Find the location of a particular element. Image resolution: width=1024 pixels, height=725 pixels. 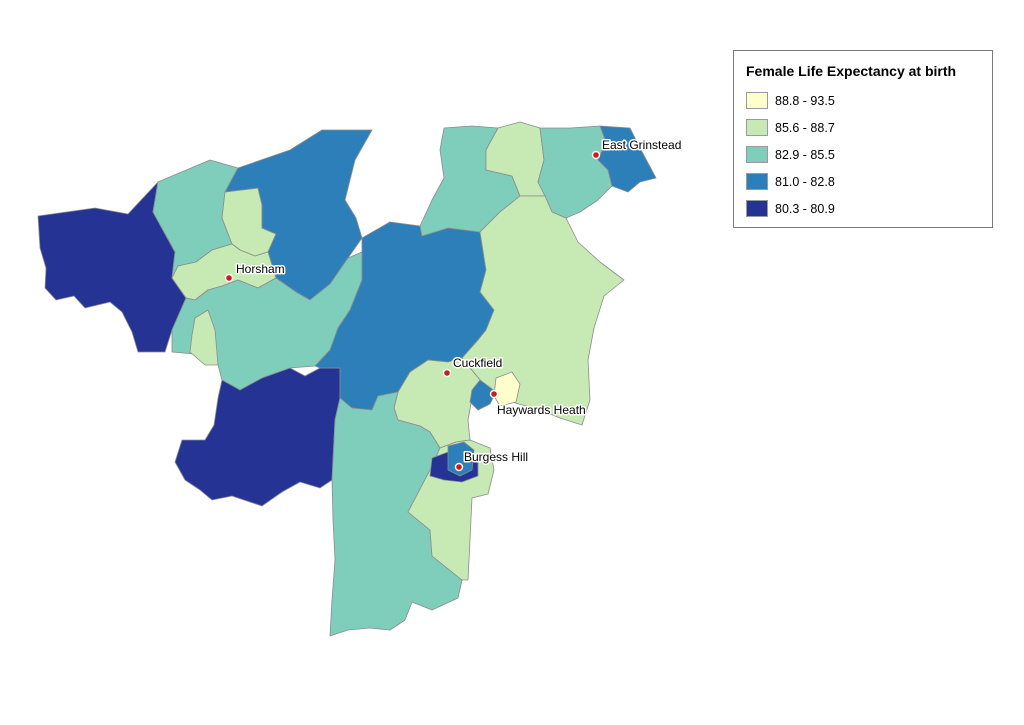

region-east-grinstead is located at coordinates (627, 159).